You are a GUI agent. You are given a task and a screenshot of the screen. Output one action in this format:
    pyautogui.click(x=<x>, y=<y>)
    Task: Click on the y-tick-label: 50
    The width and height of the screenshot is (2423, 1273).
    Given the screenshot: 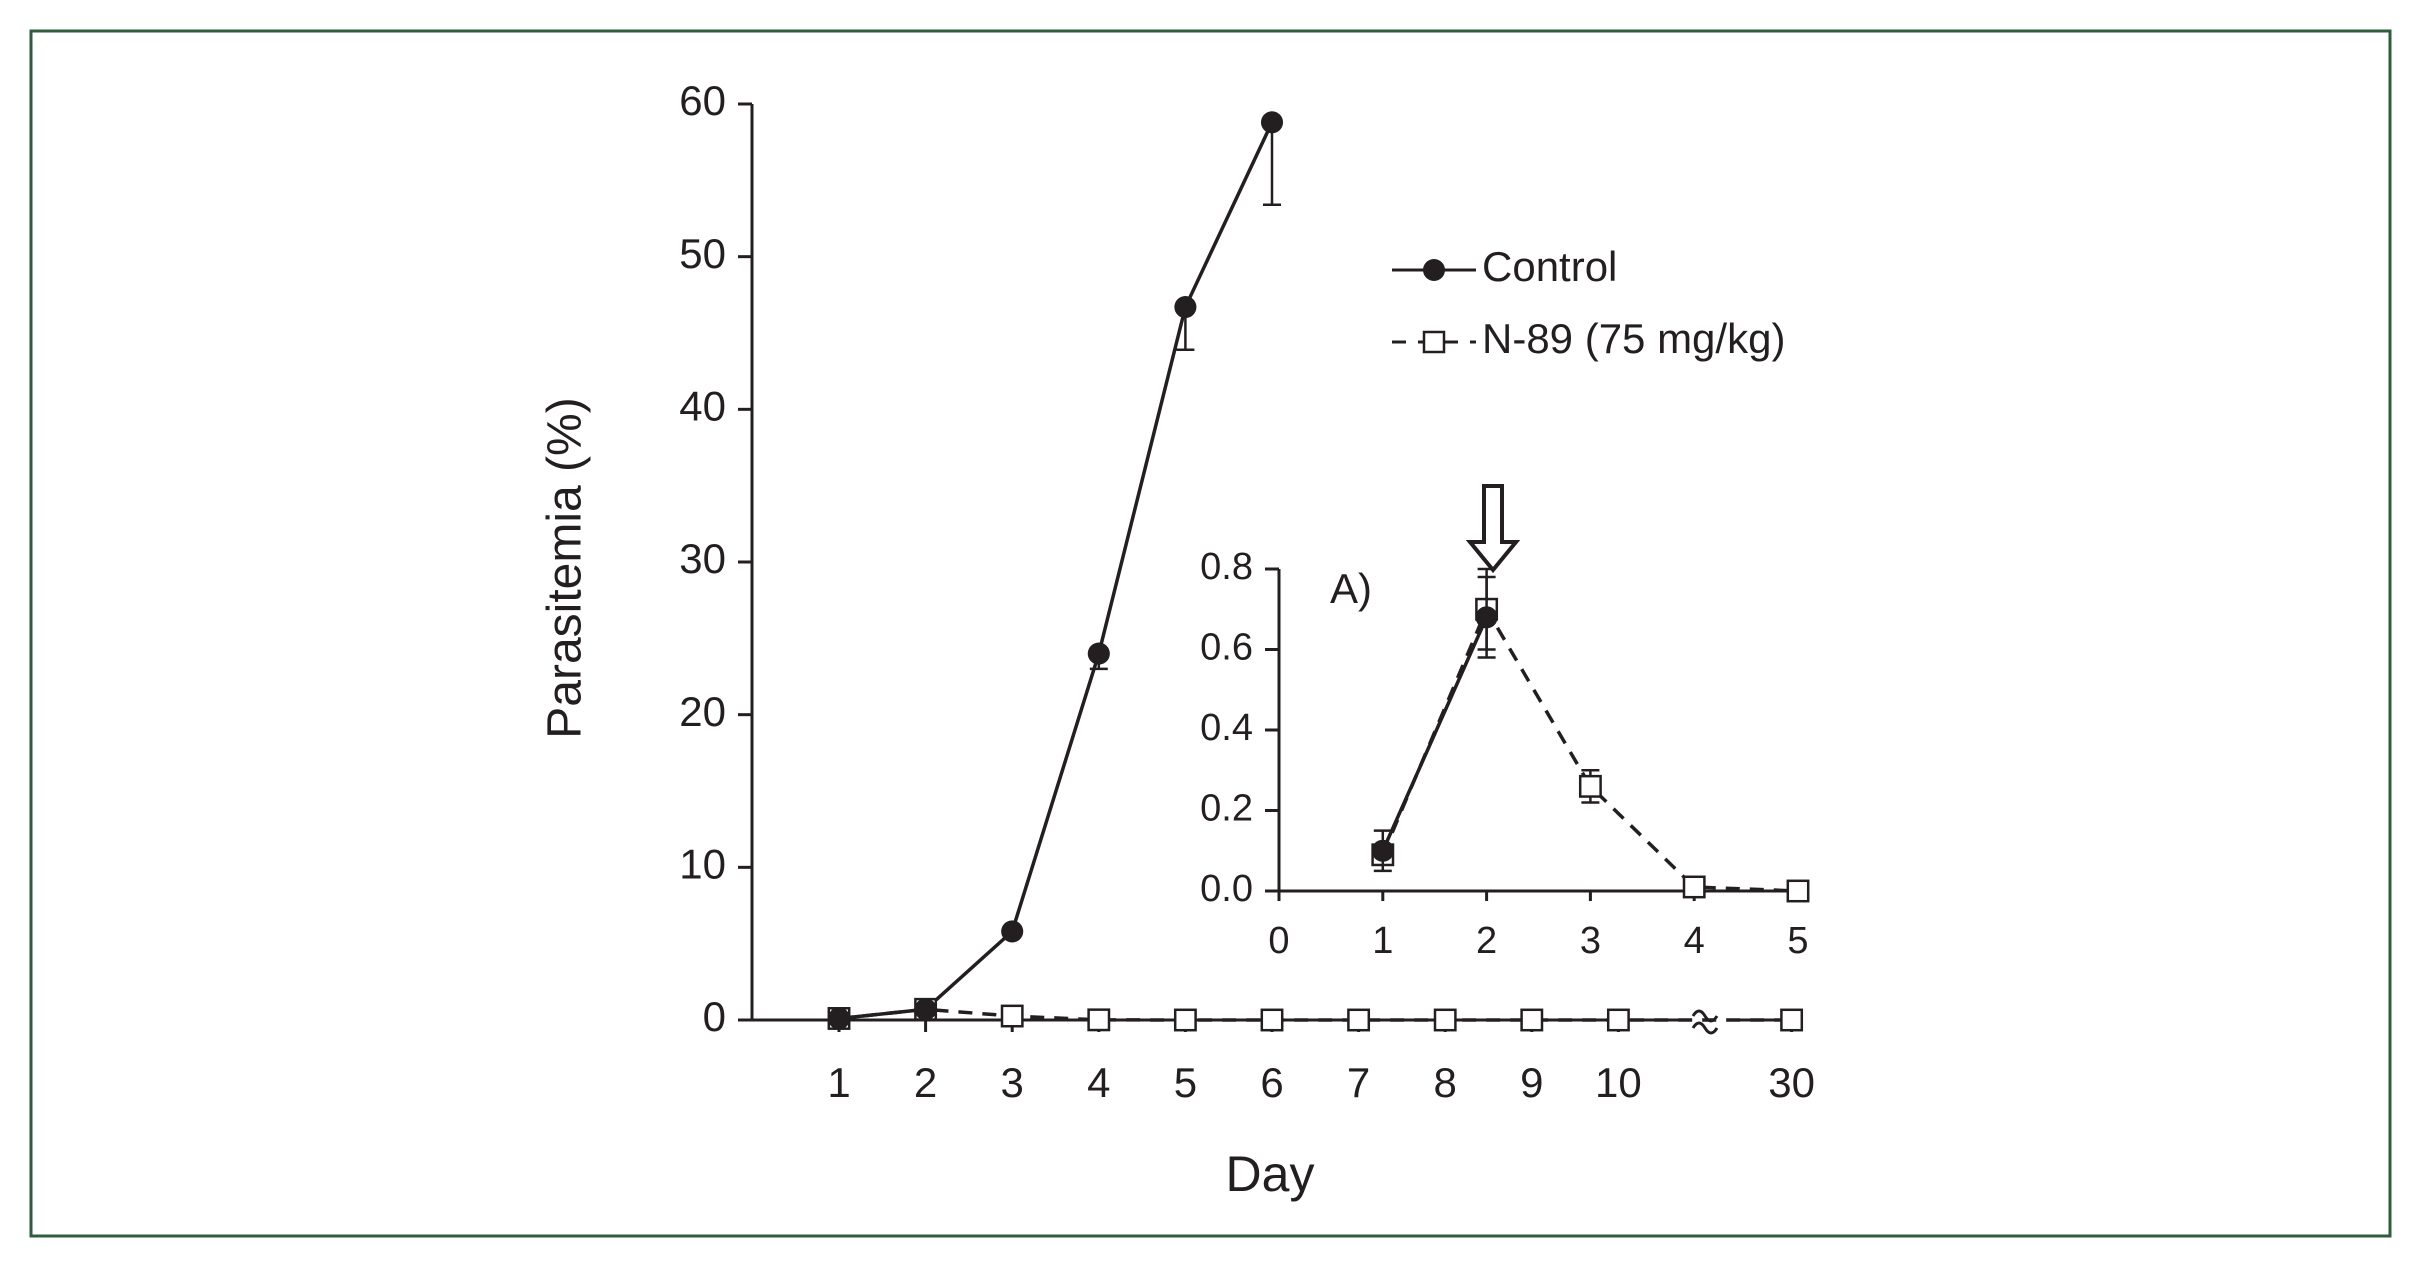 What is the action you would take?
    pyautogui.click(x=702, y=253)
    